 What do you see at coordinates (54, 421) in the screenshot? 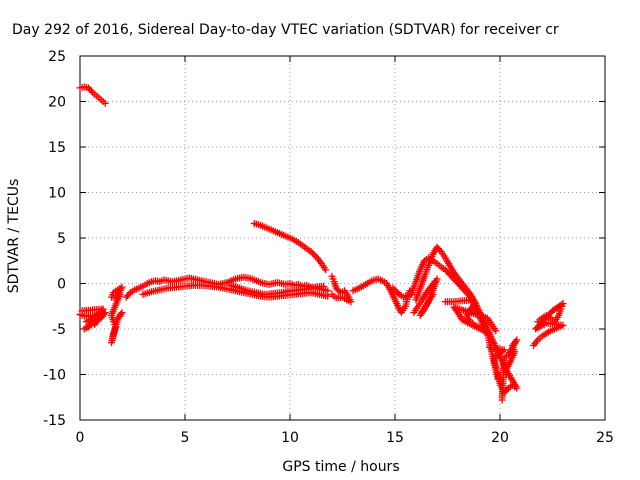
I see `y-tick-label: -15` at bounding box center [54, 421].